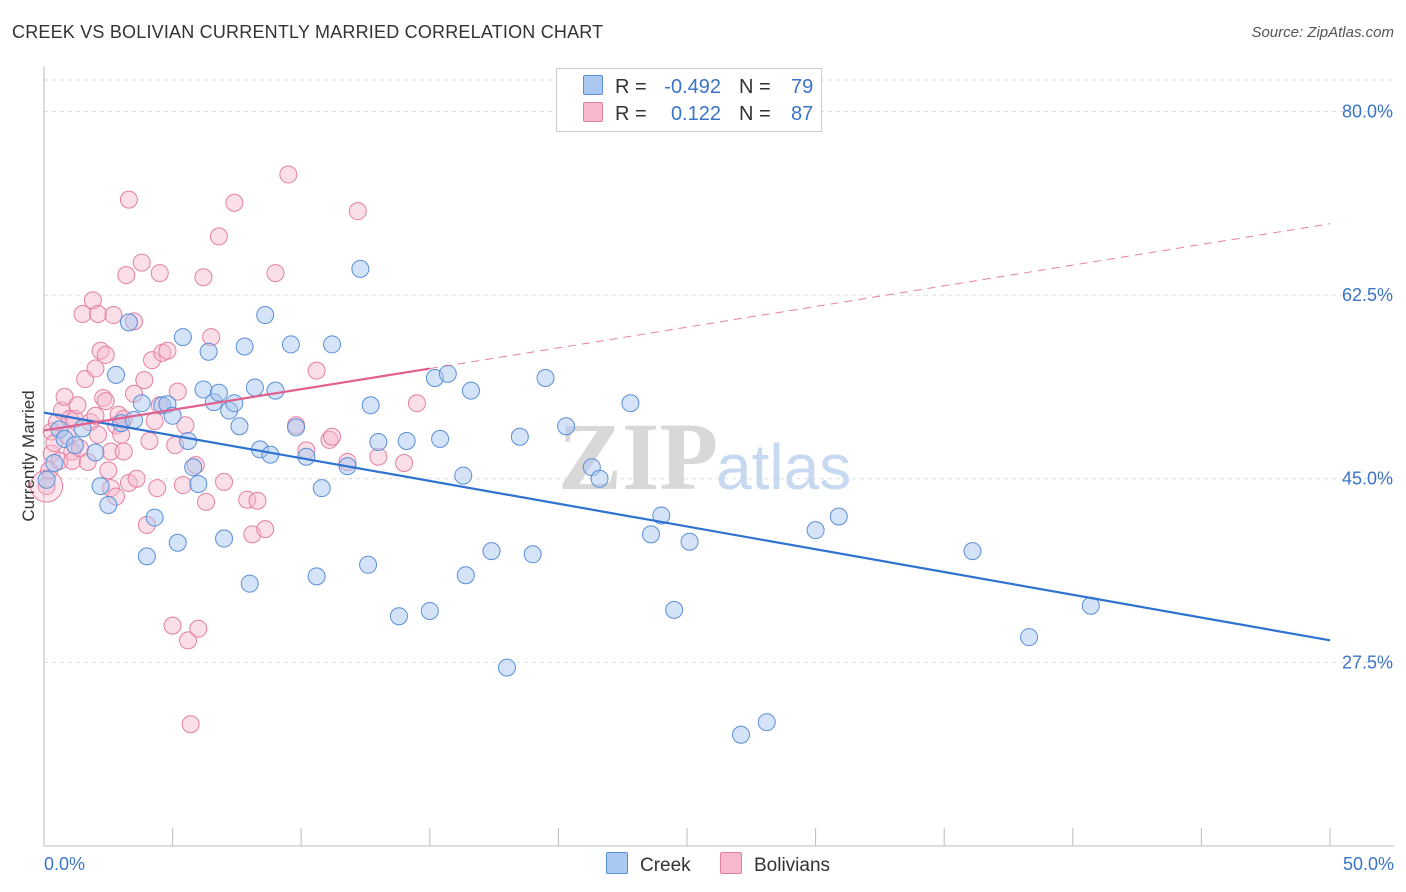  I want to click on y-tick-label: 80.0%, so click(1367, 111).